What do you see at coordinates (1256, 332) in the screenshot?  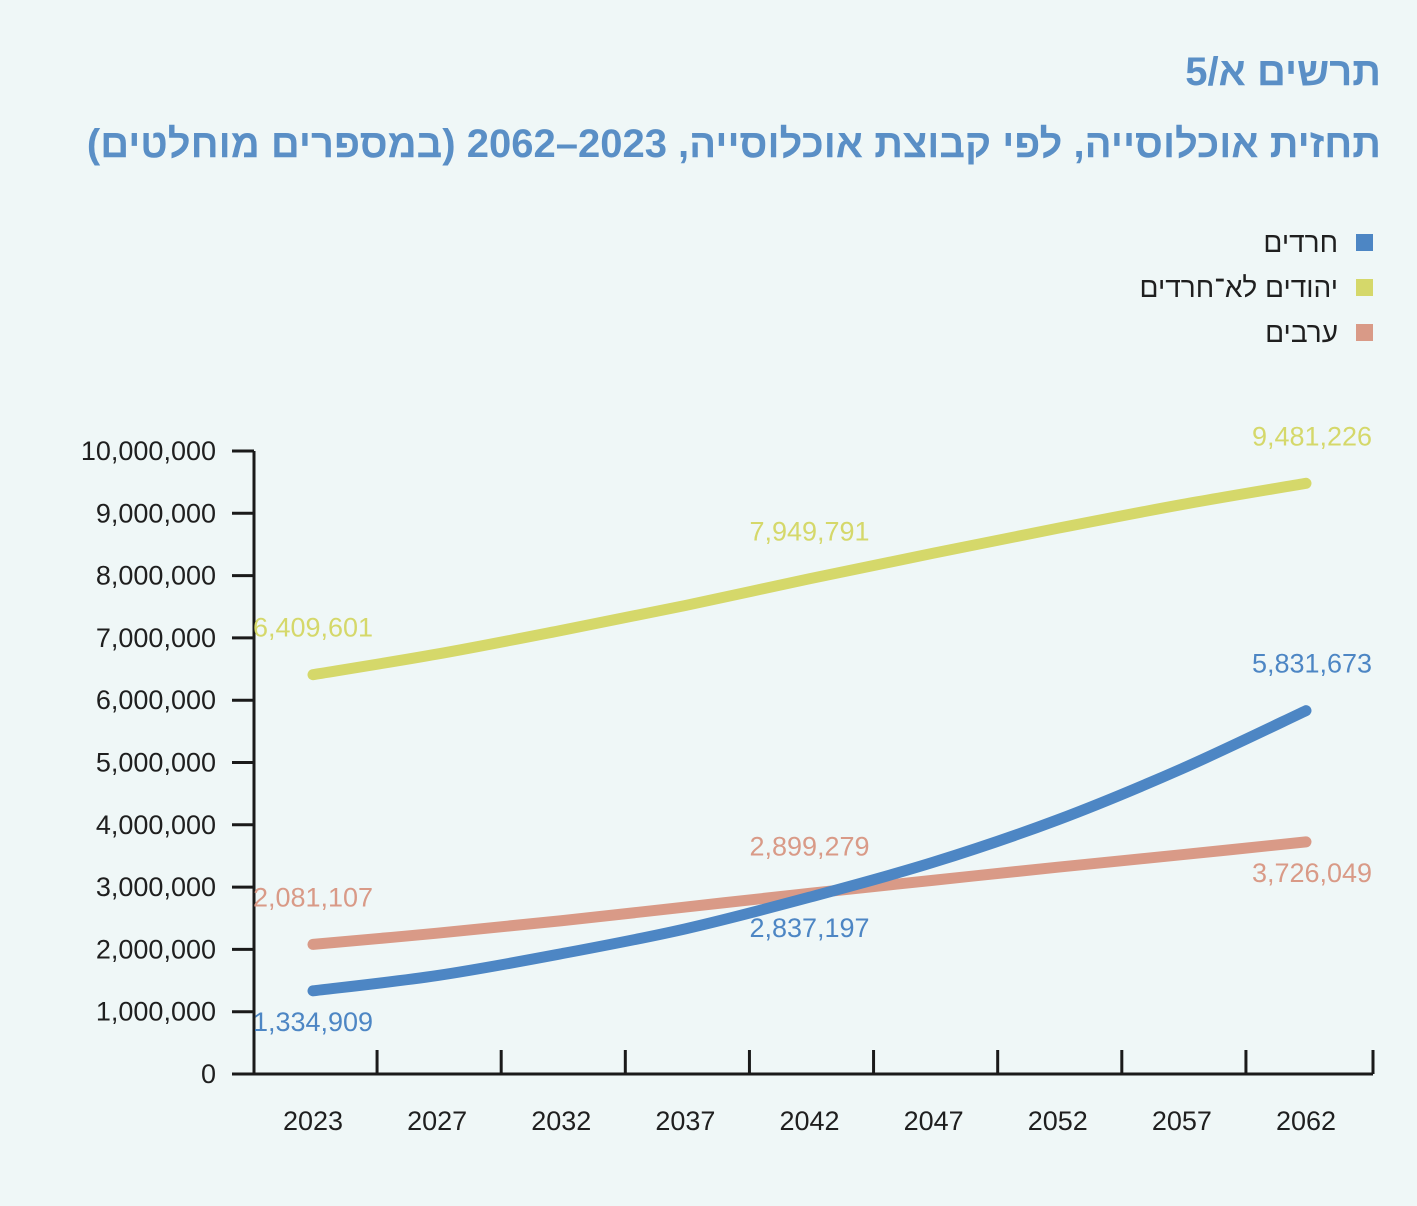 I see `legend-item-arabs: ערבים` at bounding box center [1256, 332].